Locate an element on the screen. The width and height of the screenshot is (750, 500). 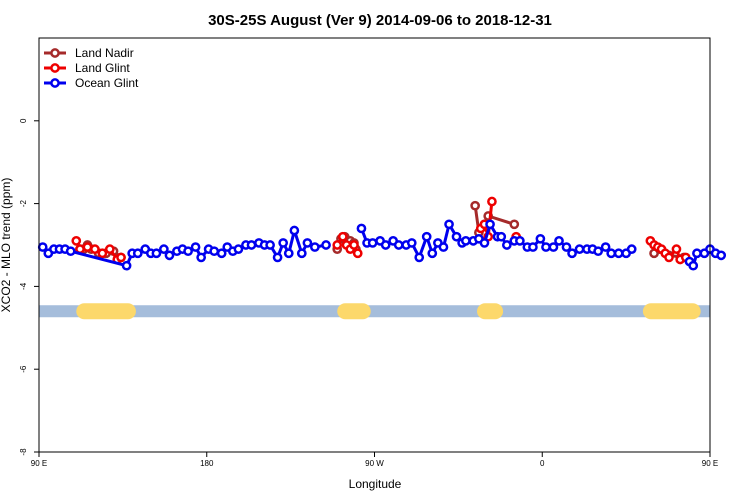
legend-item: Land Glint is located at coordinates (87, 68).